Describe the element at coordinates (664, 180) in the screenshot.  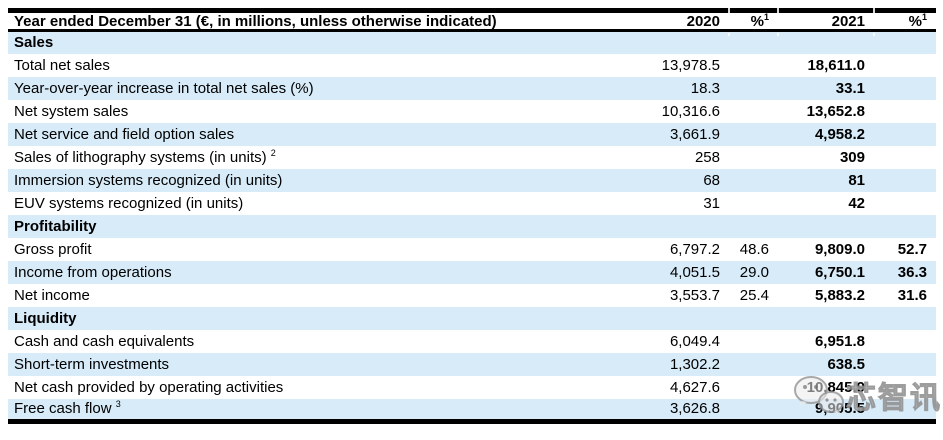
I see `value-2020: 68` at that location.